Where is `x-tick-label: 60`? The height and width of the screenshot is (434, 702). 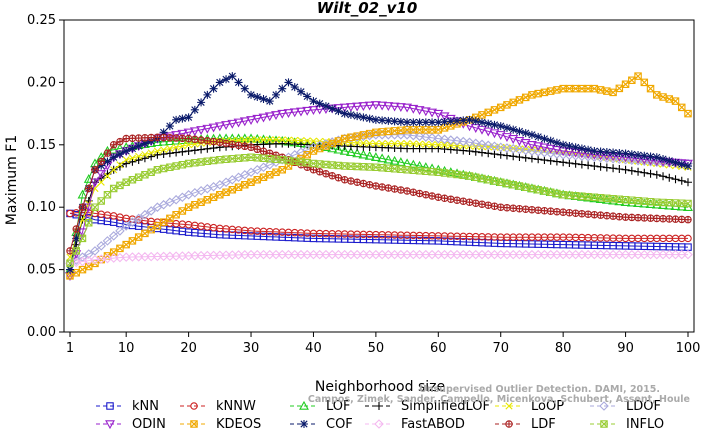 x-tick-label: 60 is located at coordinates (438, 348).